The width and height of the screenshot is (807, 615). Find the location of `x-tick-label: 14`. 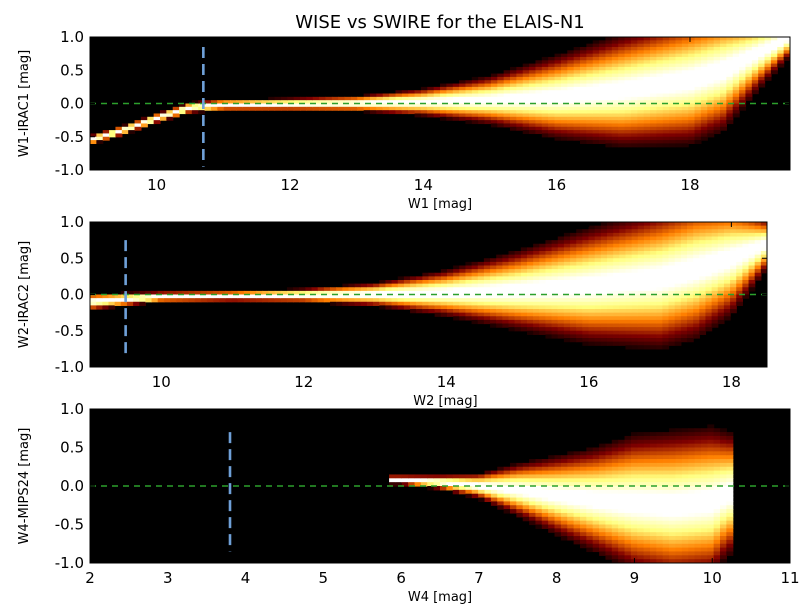

x-tick-label: 14 is located at coordinates (446, 382).